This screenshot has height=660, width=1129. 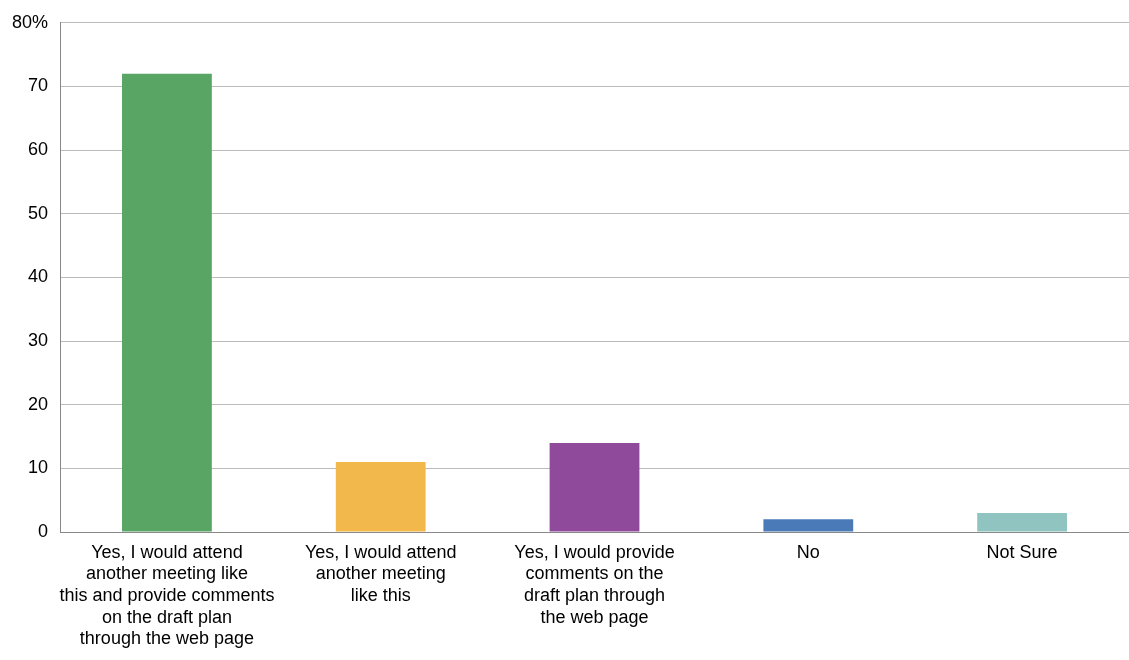 I want to click on x-tick-label: No, so click(x=808, y=551).